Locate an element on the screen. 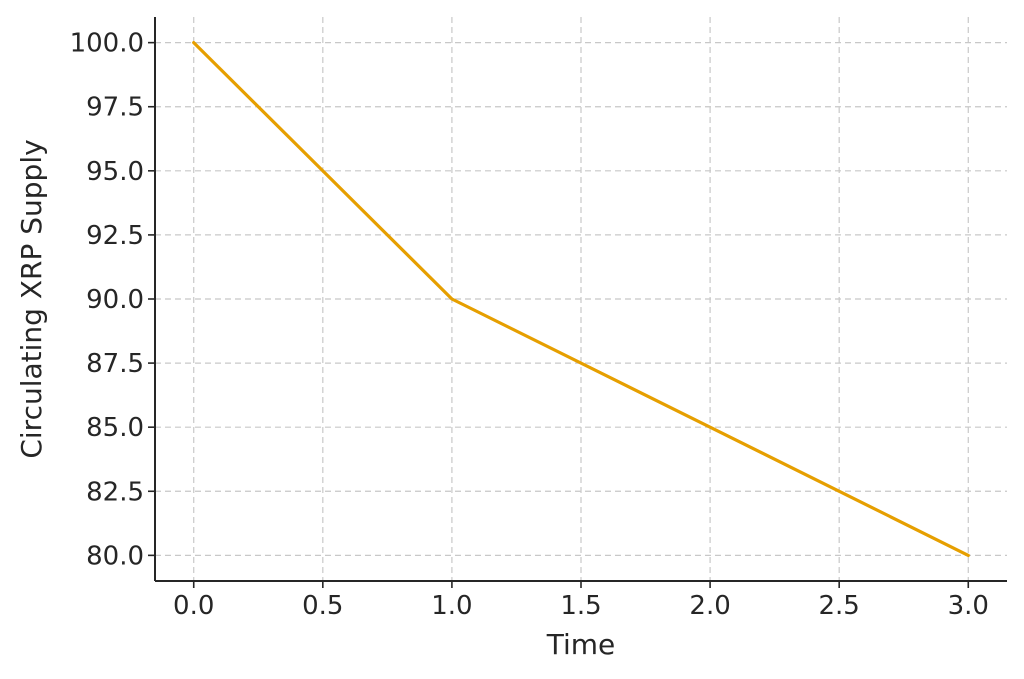  x-tick-label: 1.0 is located at coordinates (451, 606).